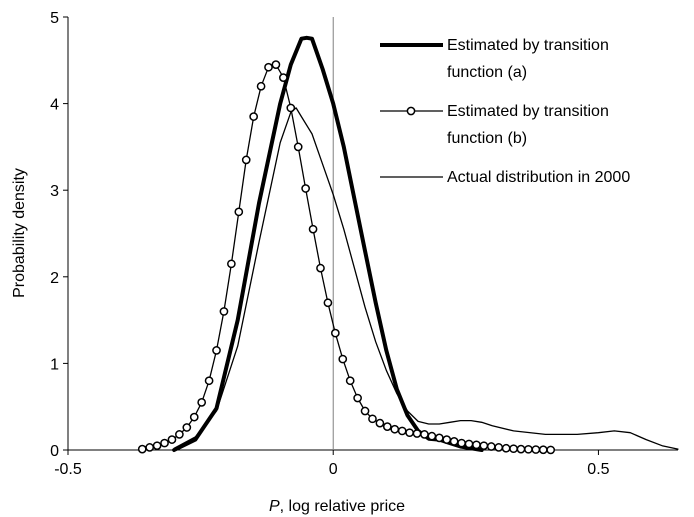 This screenshot has height=517, width=694. I want to click on legend-label-3: Actual distribution in 2000, so click(538, 177).